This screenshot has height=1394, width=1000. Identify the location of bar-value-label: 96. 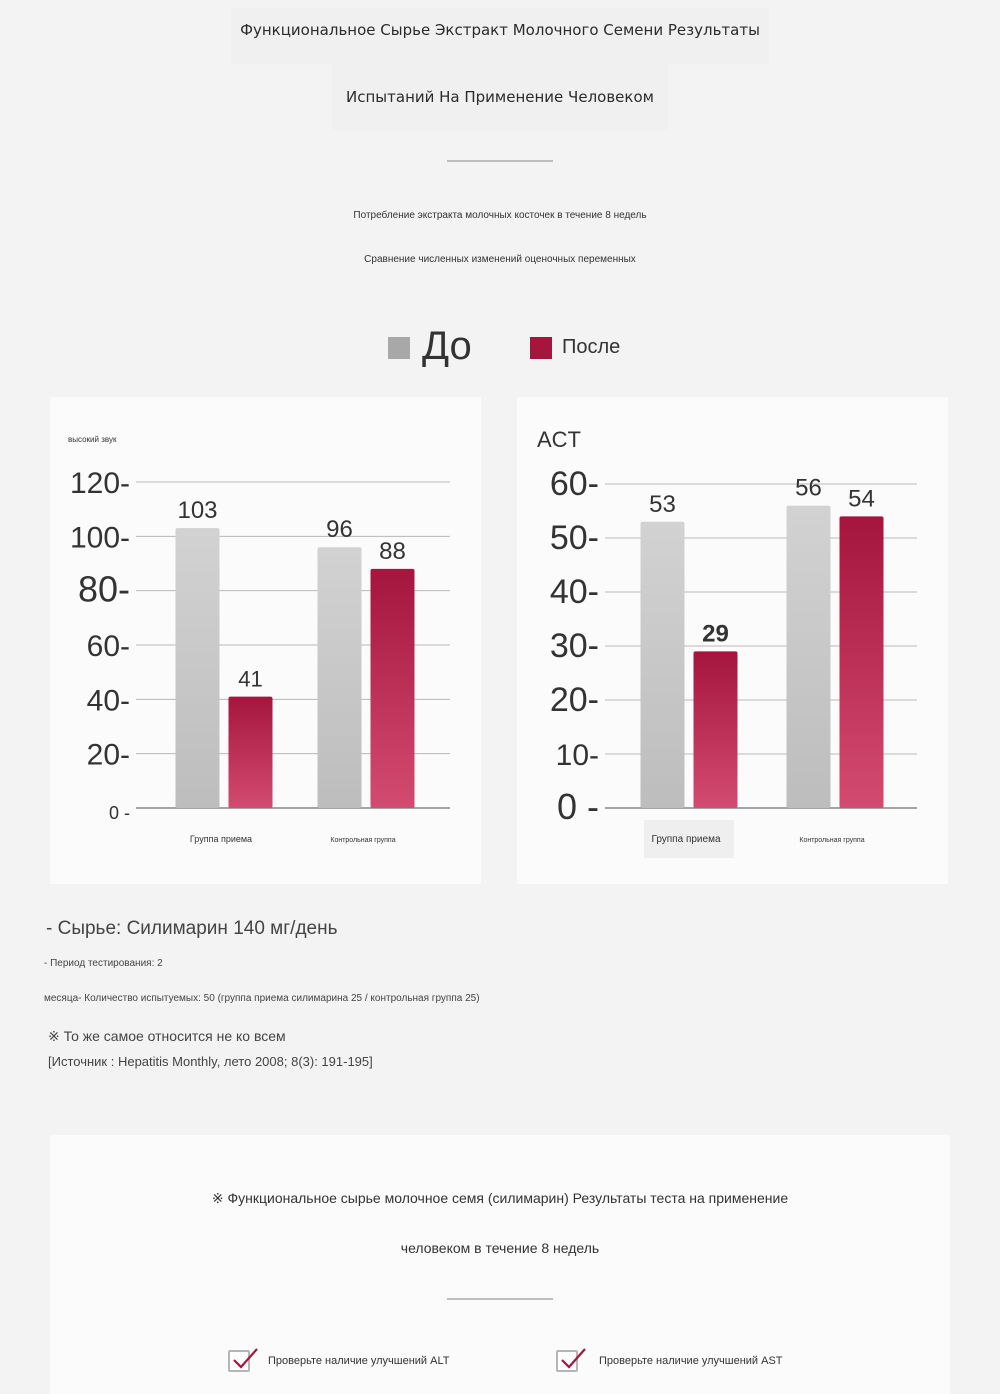
(339, 529).